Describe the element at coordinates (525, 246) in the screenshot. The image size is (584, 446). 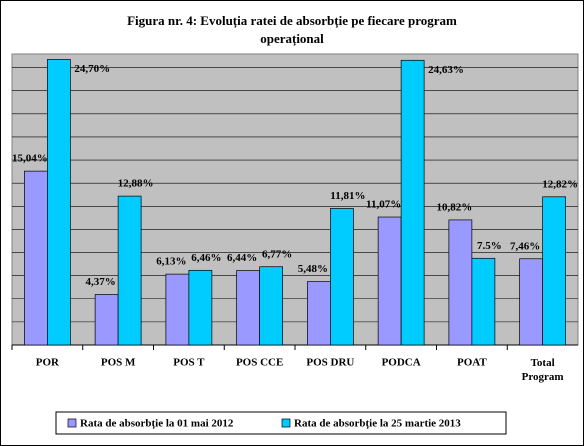
I see `data-label: 7,46%` at that location.